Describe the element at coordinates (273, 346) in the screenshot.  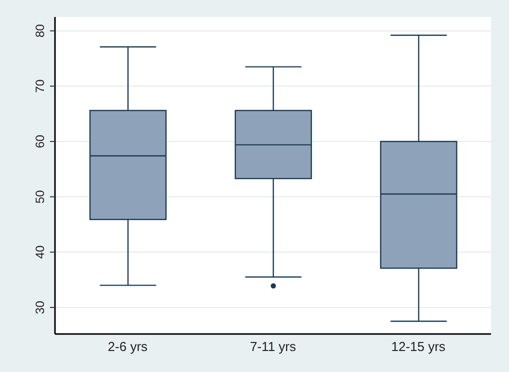
I see `x-tick-label: 7-11 yrs` at that location.